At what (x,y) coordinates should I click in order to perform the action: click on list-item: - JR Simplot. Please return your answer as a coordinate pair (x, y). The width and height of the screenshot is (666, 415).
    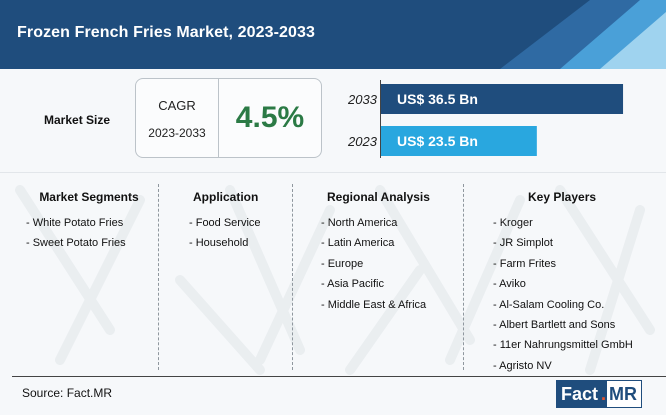
    Looking at the image, I should click on (523, 243).